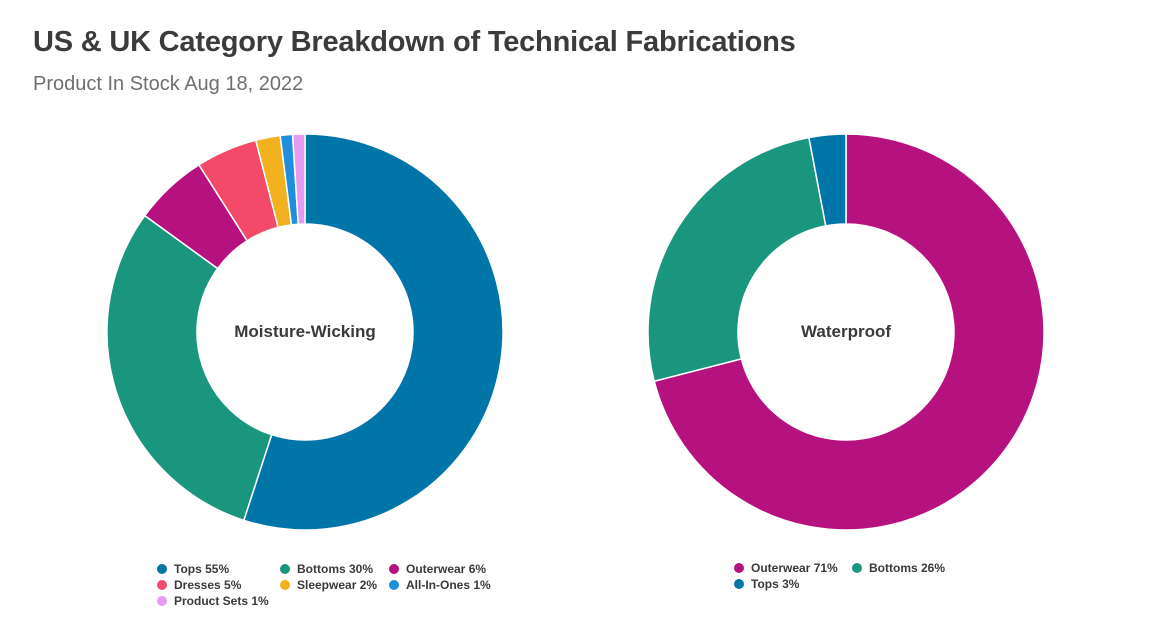  I want to click on legend-label: Bottoms 26%, so click(907, 568).